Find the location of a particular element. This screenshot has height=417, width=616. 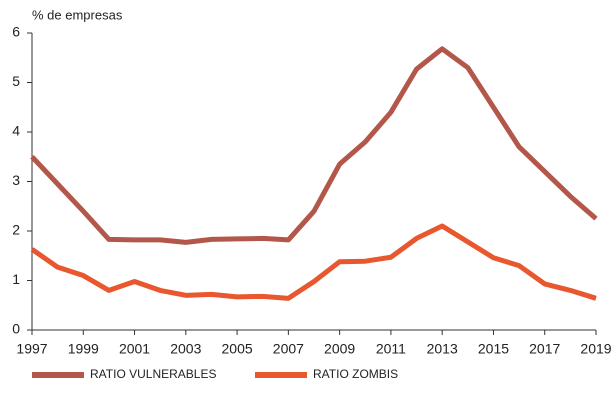

y-tick-label: 2 is located at coordinates (16, 230).